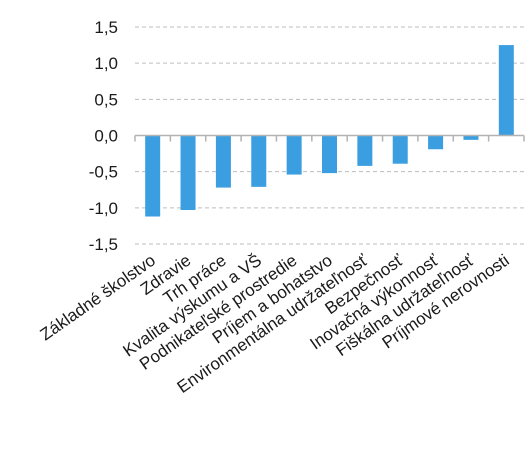  I want to click on y-tick-labels: 1,5 1,0 0,5 0,0 -0,5 -1,0 -1,5, so click(103, 136).